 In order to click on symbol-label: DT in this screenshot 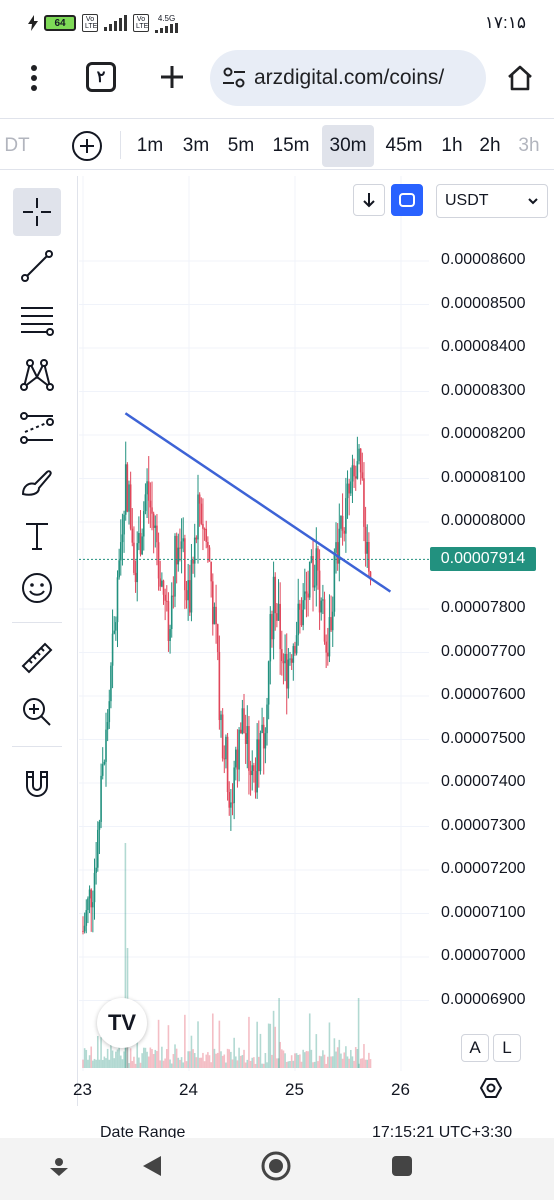, I will do `click(17, 145)`.